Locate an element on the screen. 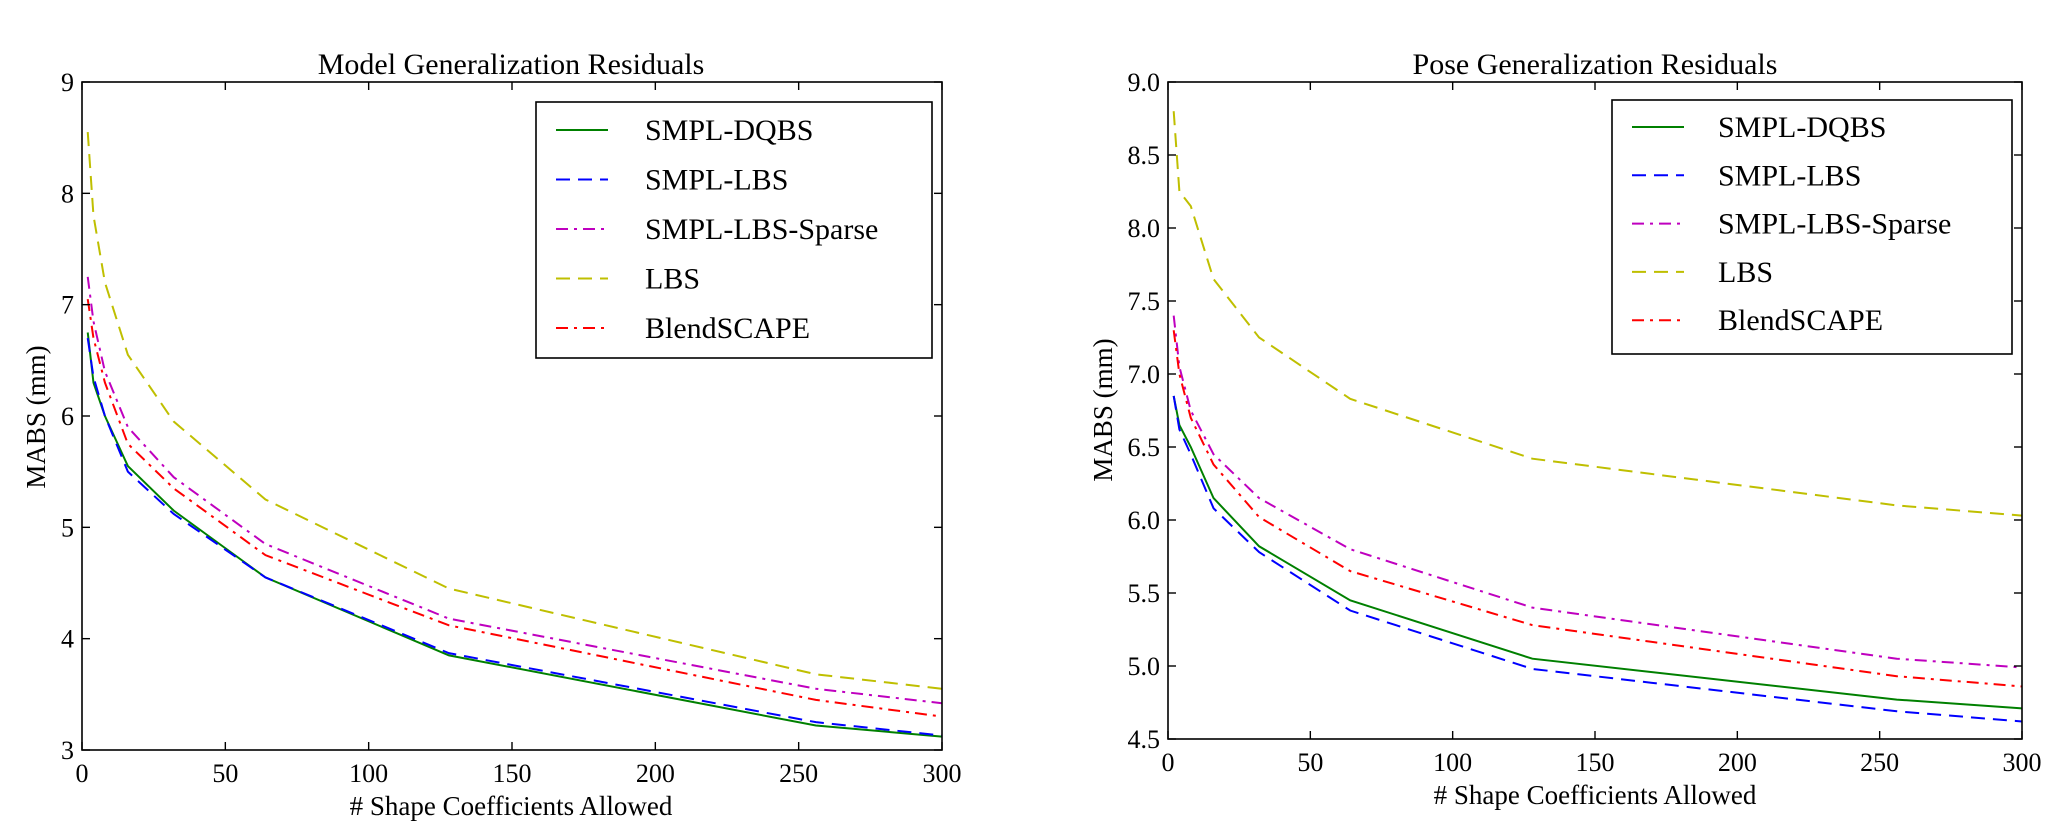 The width and height of the screenshot is (2067, 824). y-tick-label: 6 is located at coordinates (67, 416).